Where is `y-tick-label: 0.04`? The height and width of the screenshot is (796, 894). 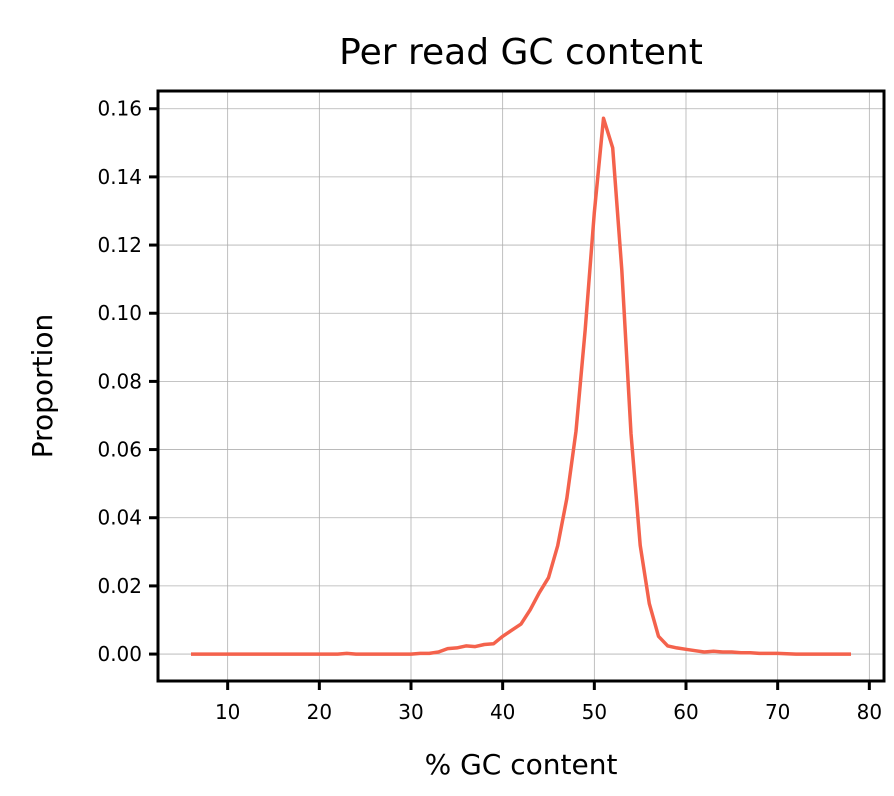
y-tick-label: 0.04 is located at coordinates (119, 518).